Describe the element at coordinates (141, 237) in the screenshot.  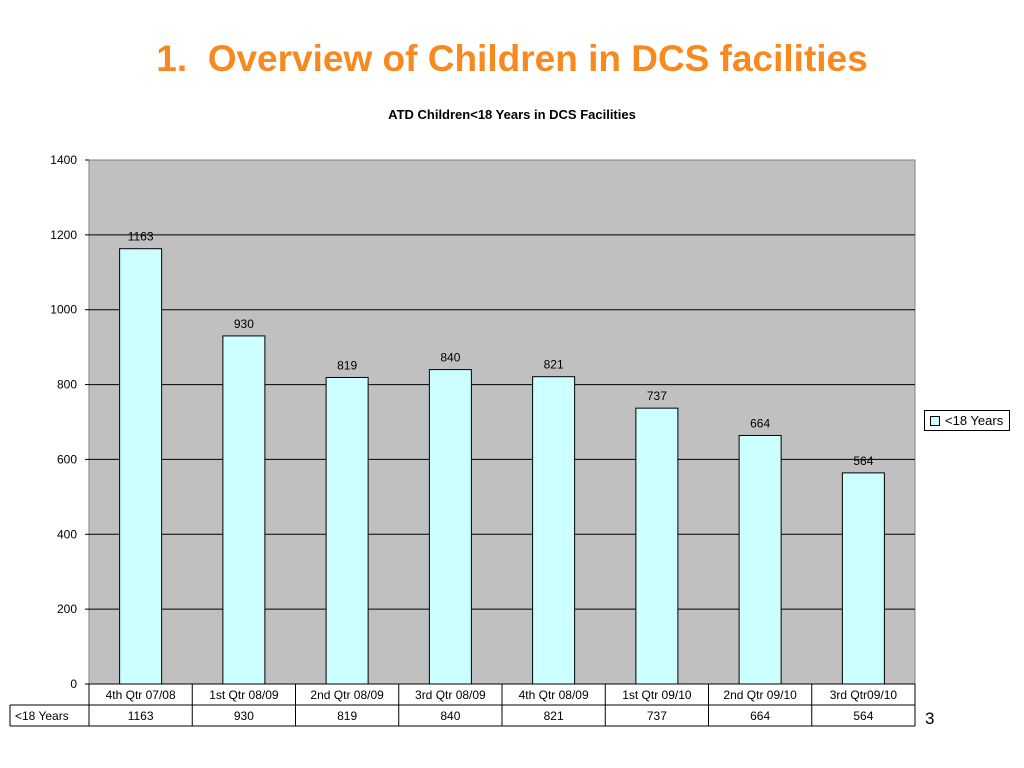
I see `data-label: 1163` at that location.